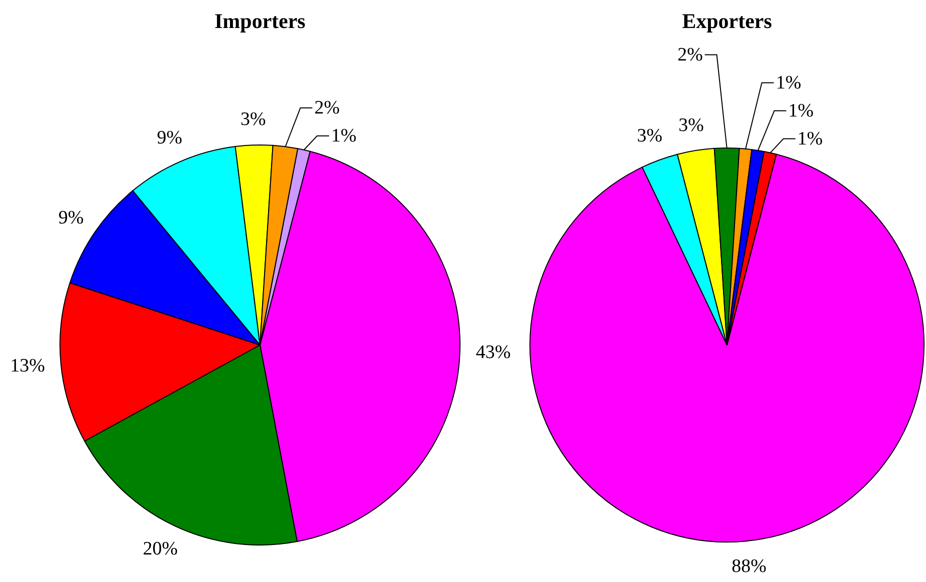 This screenshot has height=582, width=926. Describe the element at coordinates (28, 365) in the screenshot. I see `data-label: 13%` at that location.